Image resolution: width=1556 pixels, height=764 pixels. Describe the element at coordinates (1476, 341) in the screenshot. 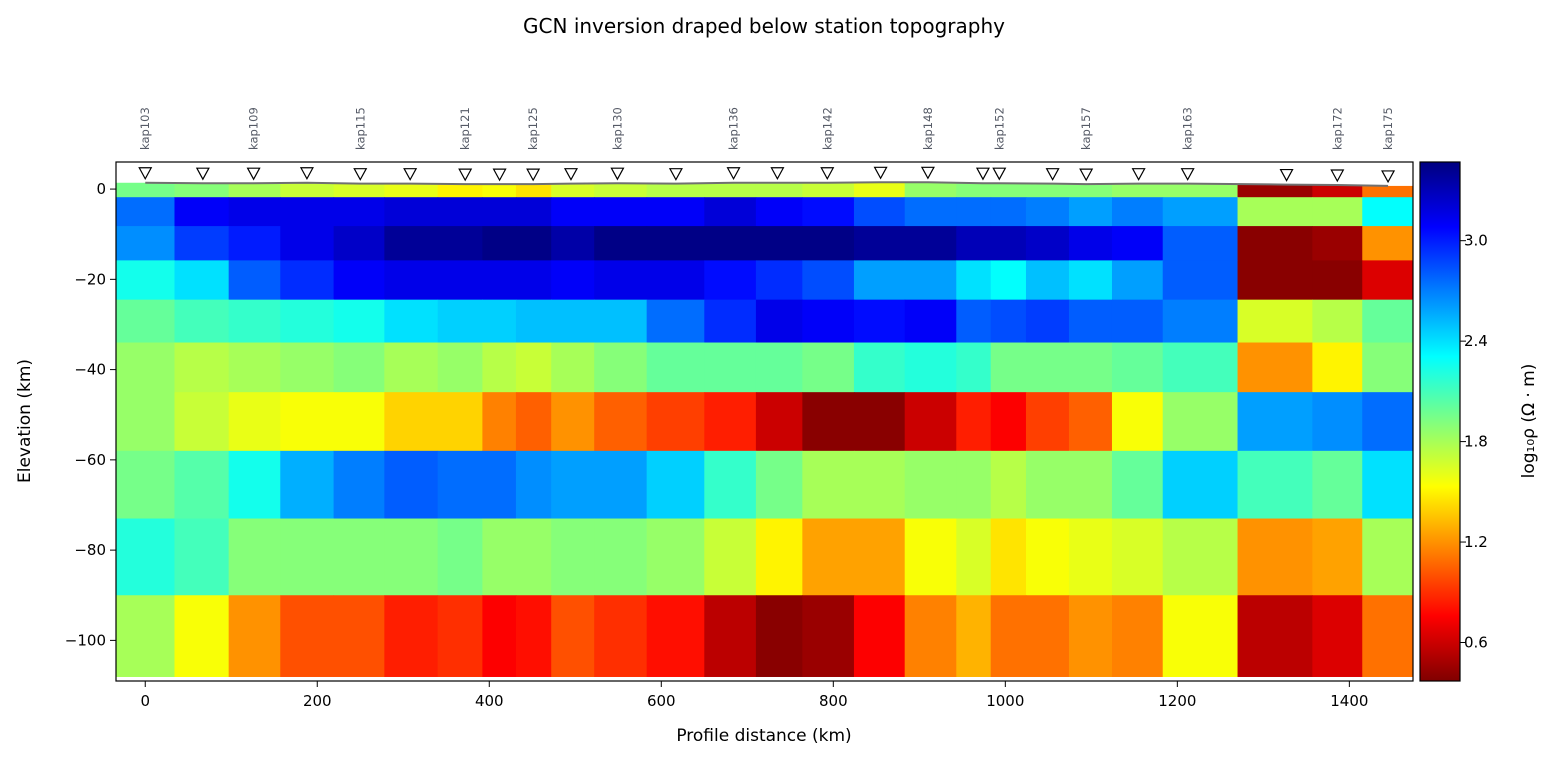

I see `colorbar-tick-label: 2.4` at that location.